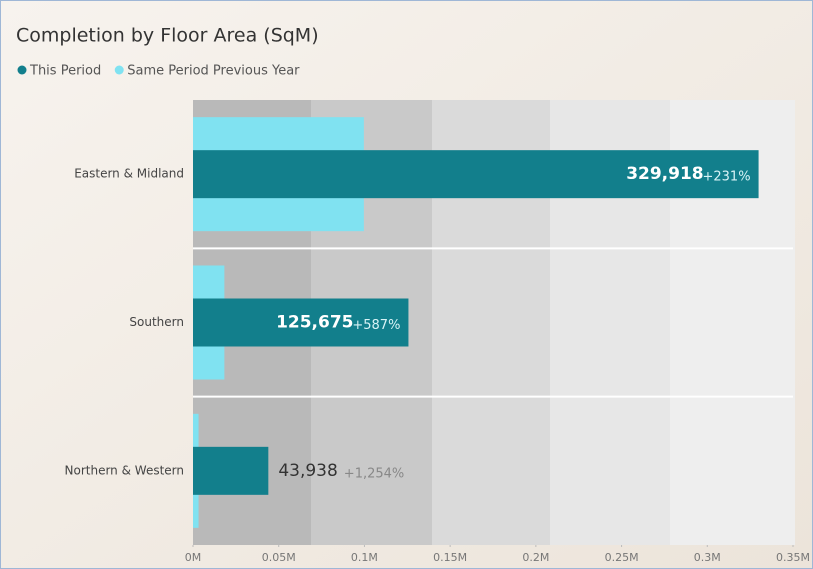  What do you see at coordinates (65, 71) in the screenshot?
I see `legend-label: This Period` at bounding box center [65, 71].